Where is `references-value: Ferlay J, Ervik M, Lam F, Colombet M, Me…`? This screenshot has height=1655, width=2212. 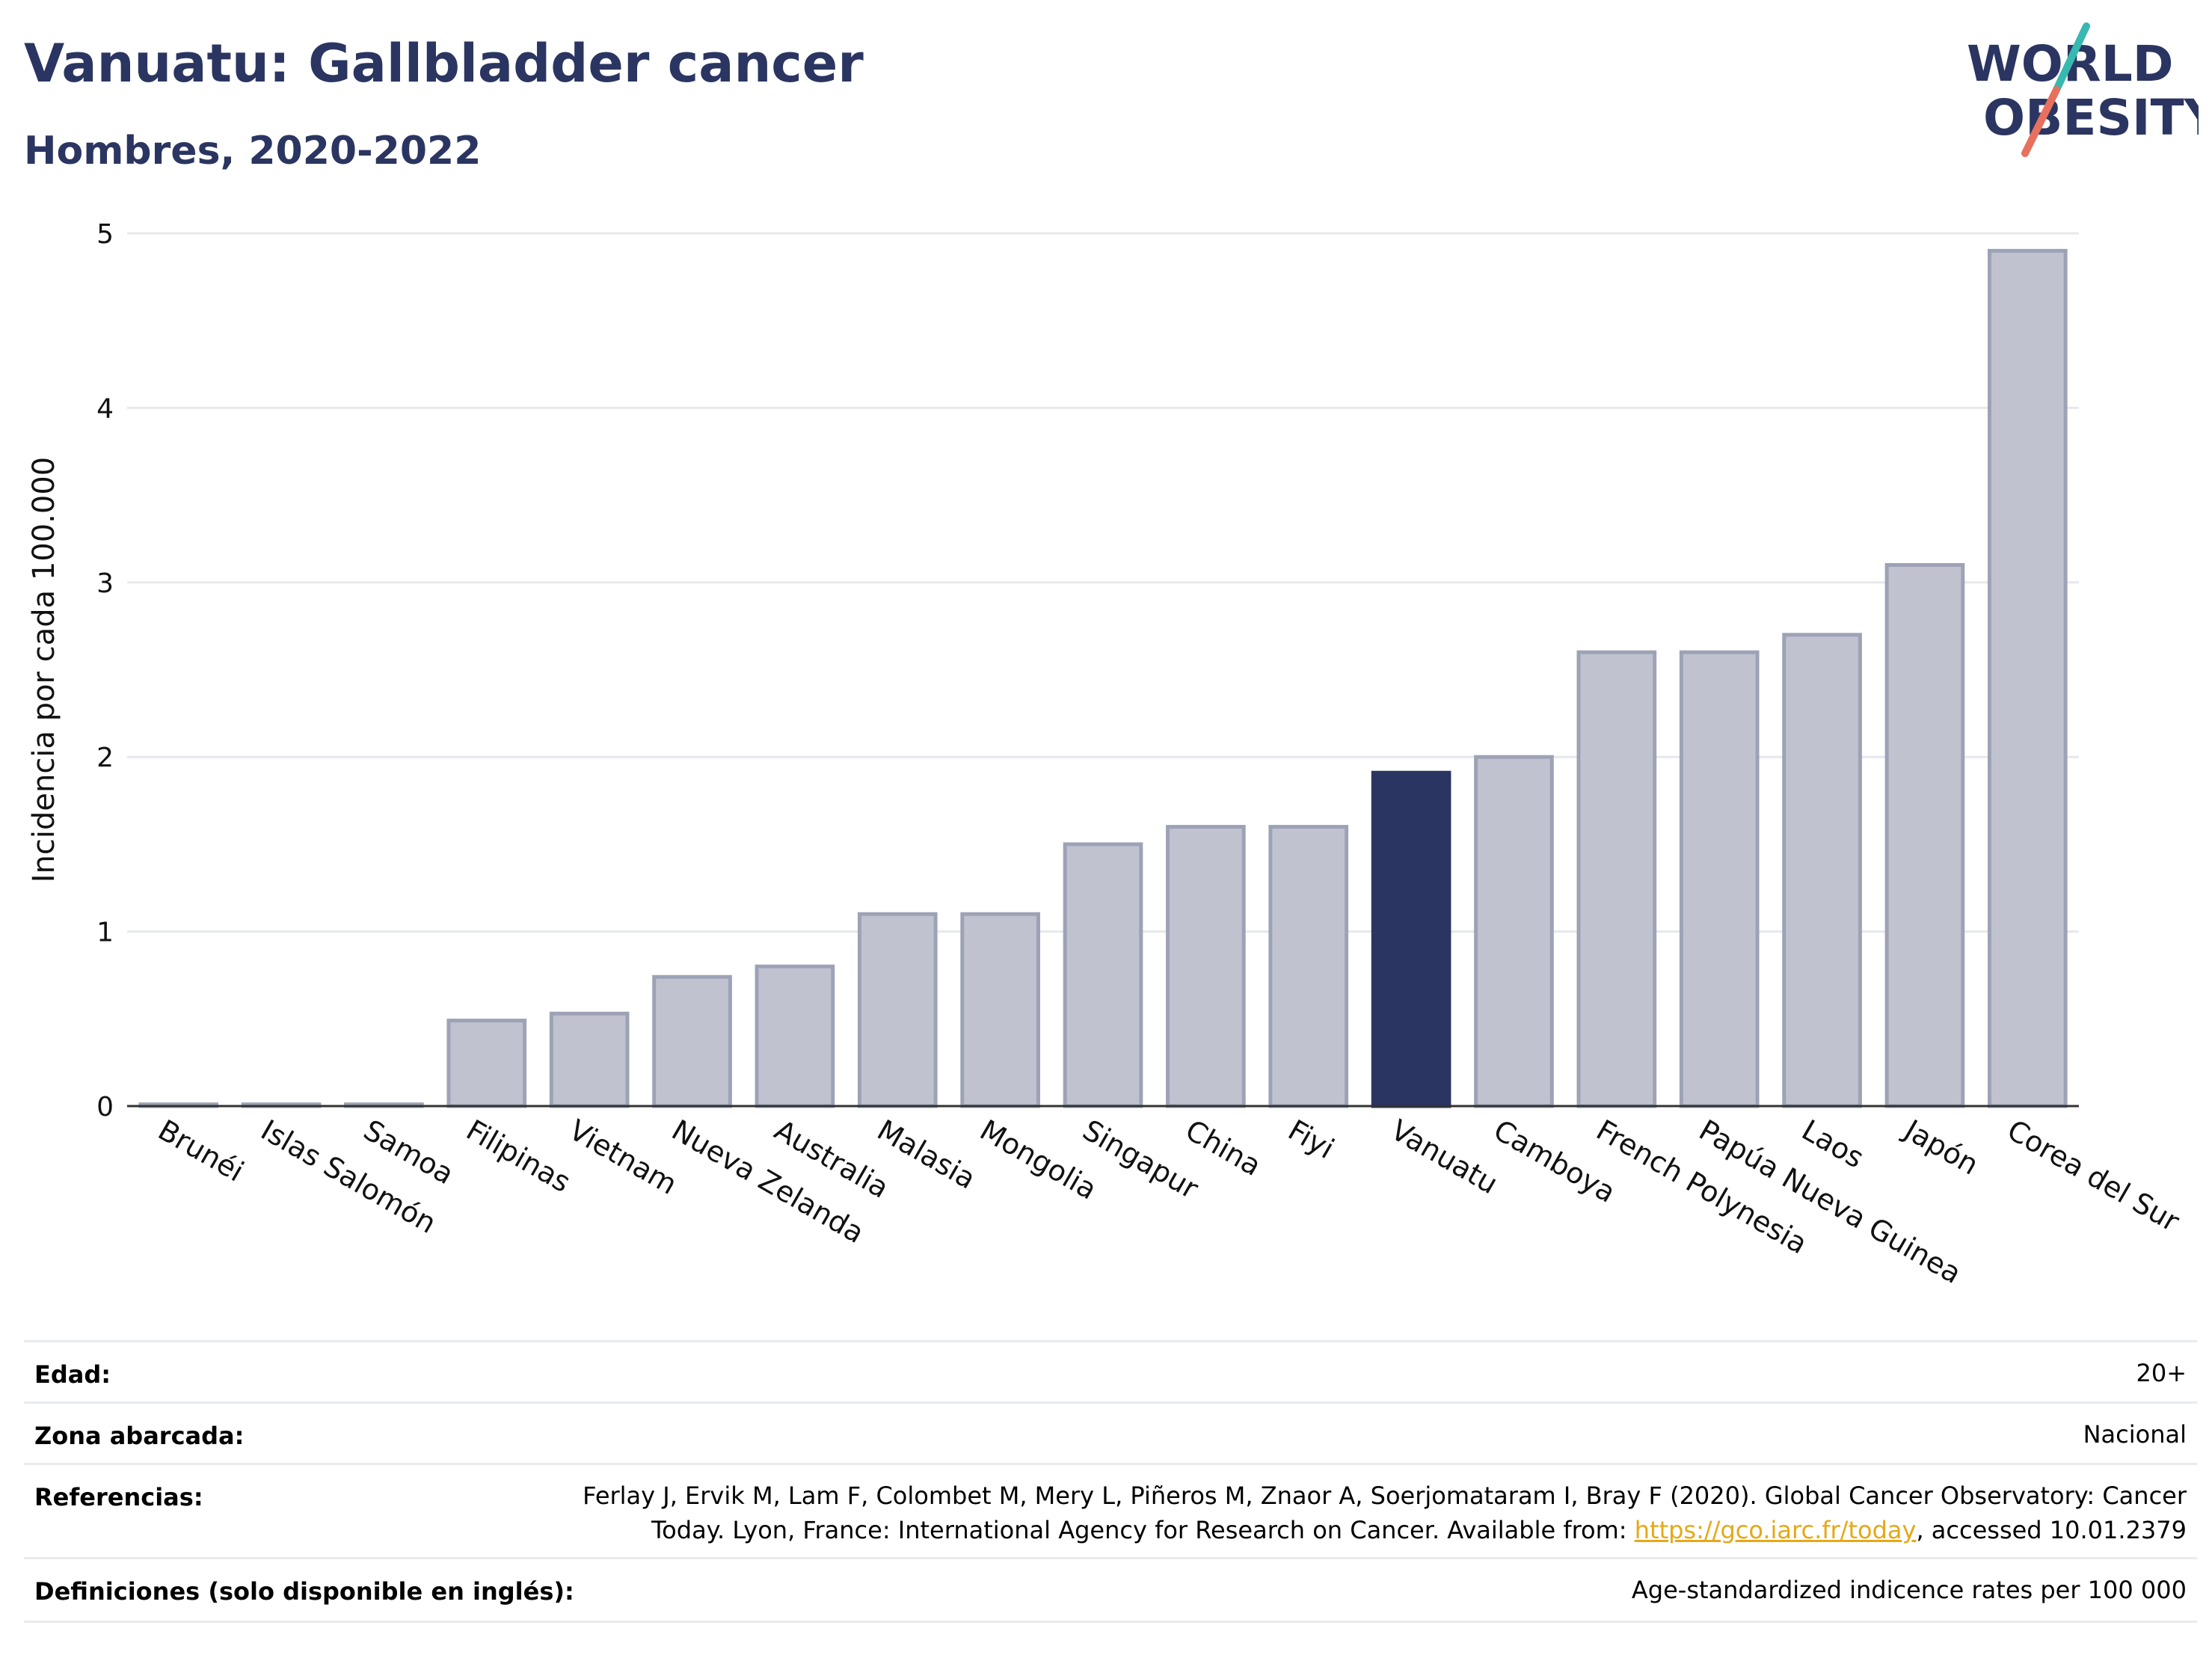
references-value: Ferlay J, Ervik M, Lam F, Colombet M, Me… is located at coordinates (1327, 1513).